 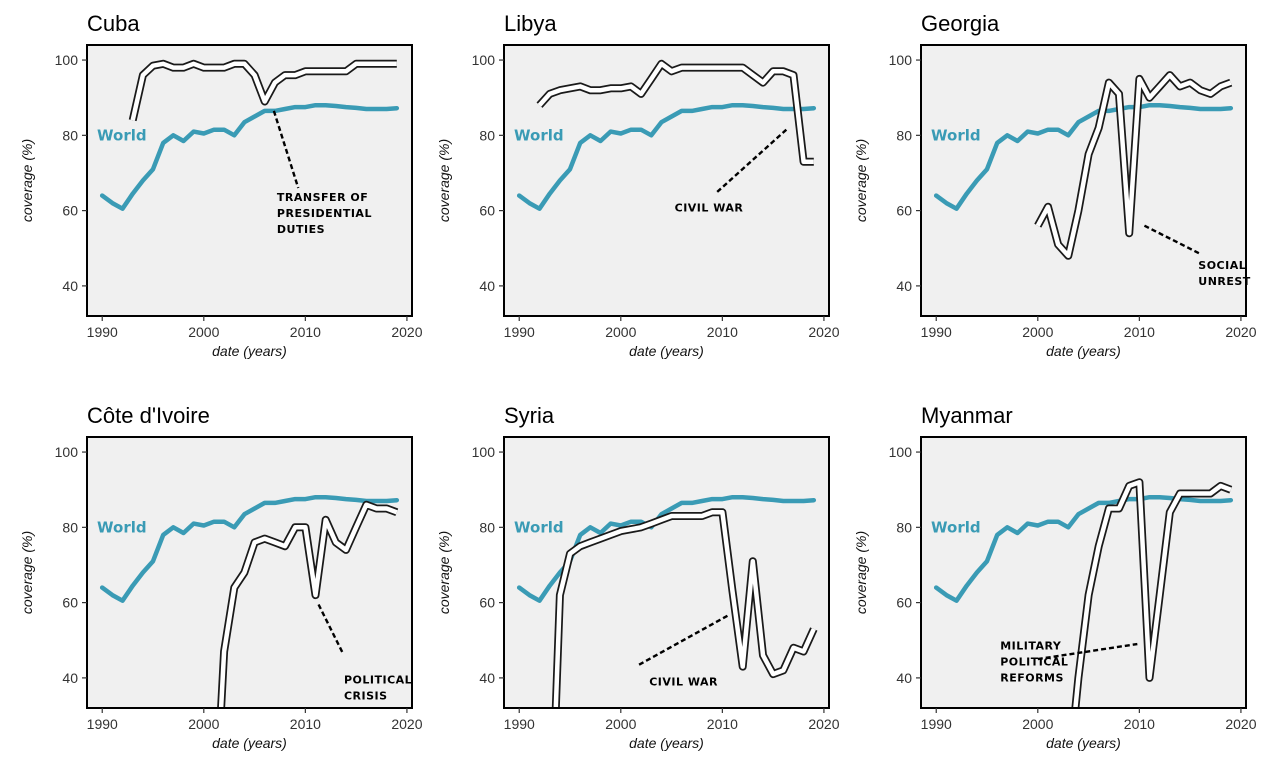 I want to click on annotation-text: TRANSFER OF, so click(x=322, y=197).